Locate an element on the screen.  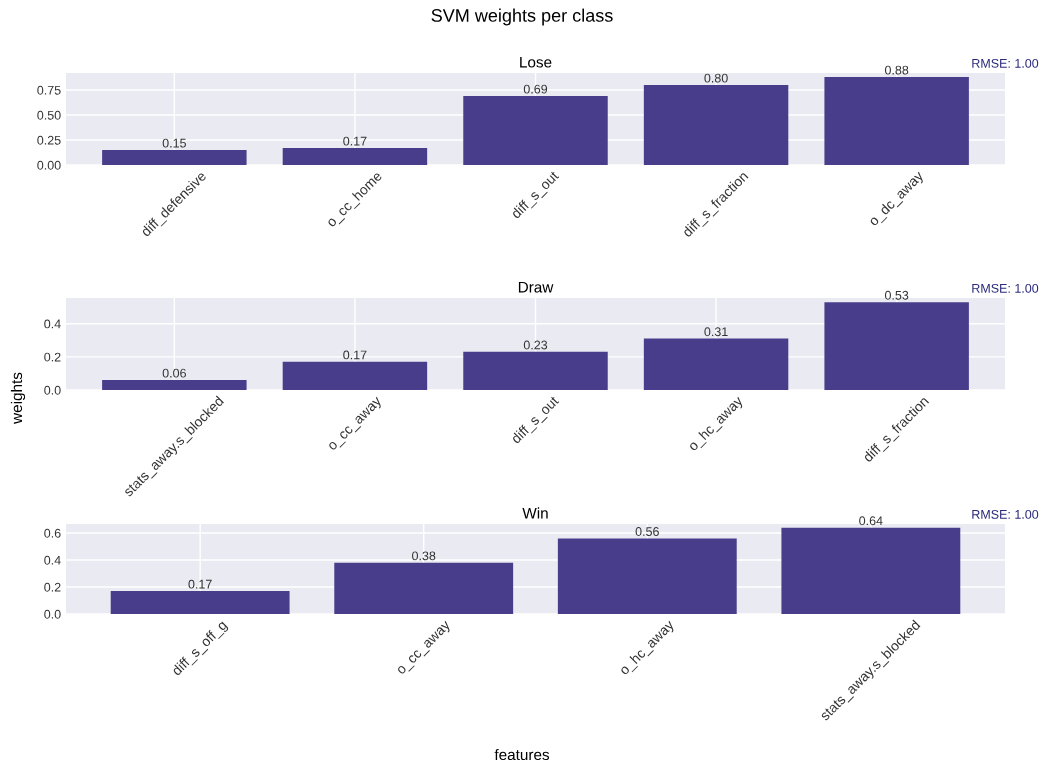
data-label: 0.23 is located at coordinates (535, 345).